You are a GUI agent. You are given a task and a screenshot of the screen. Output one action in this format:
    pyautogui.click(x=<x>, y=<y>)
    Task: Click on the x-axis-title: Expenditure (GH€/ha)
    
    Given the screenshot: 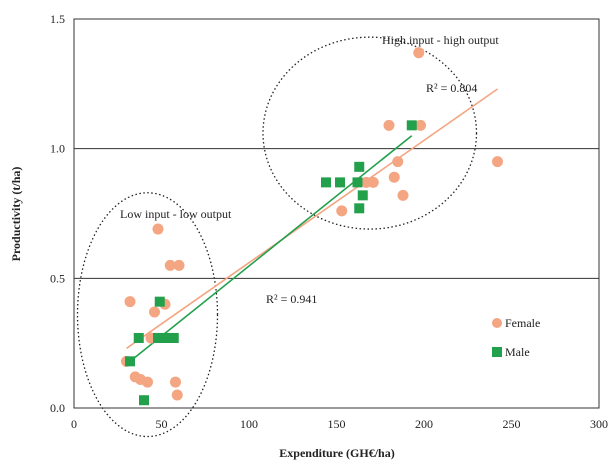 What is the action you would take?
    pyautogui.click(x=336, y=453)
    